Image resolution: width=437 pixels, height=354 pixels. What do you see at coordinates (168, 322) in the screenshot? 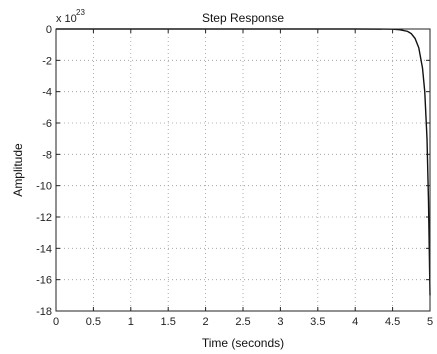
I see `x-tick-label: 1.5` at bounding box center [168, 322].